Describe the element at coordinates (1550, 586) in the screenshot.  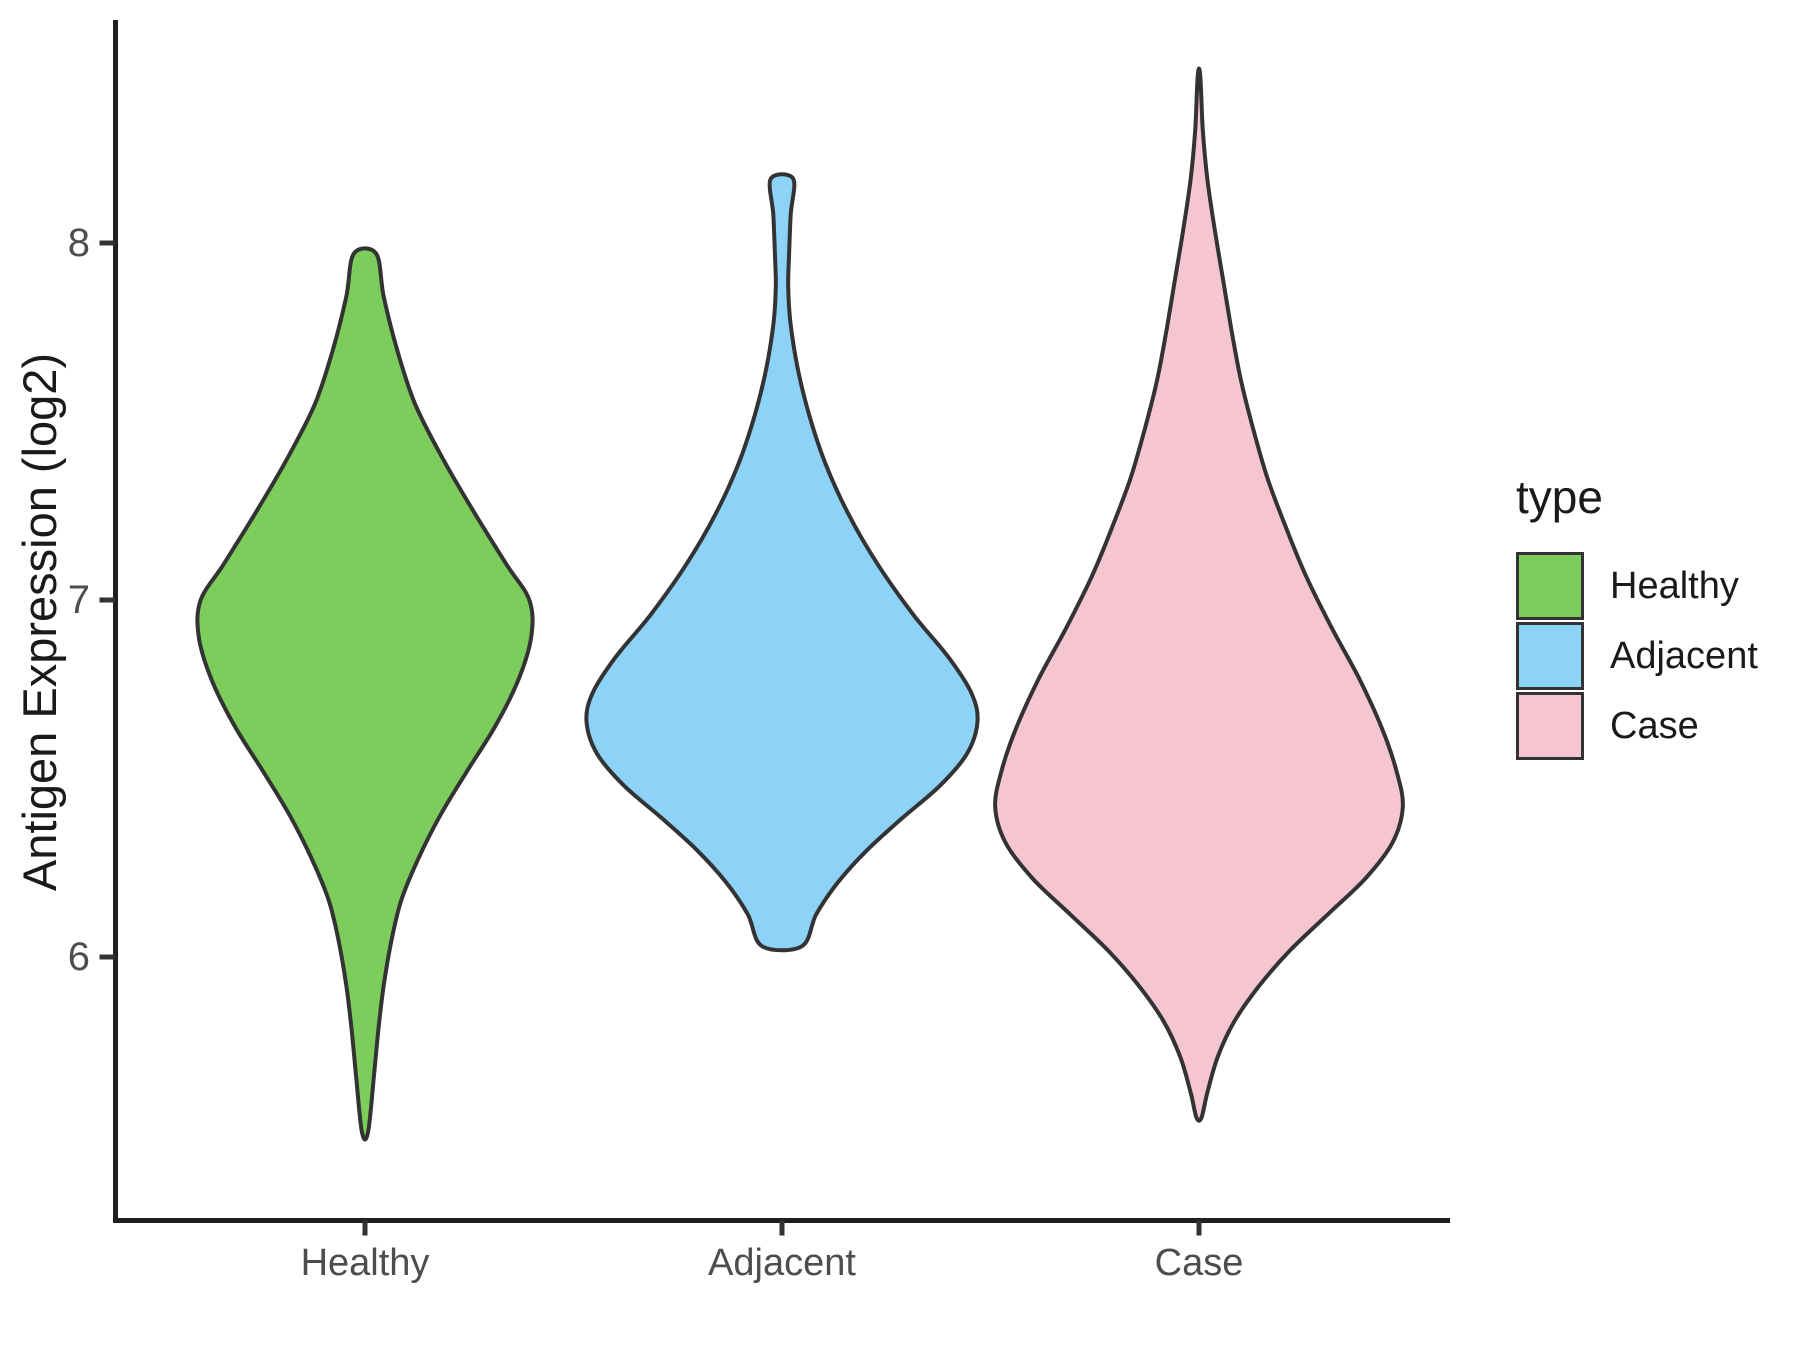
I see `legend-key-healthy` at that location.